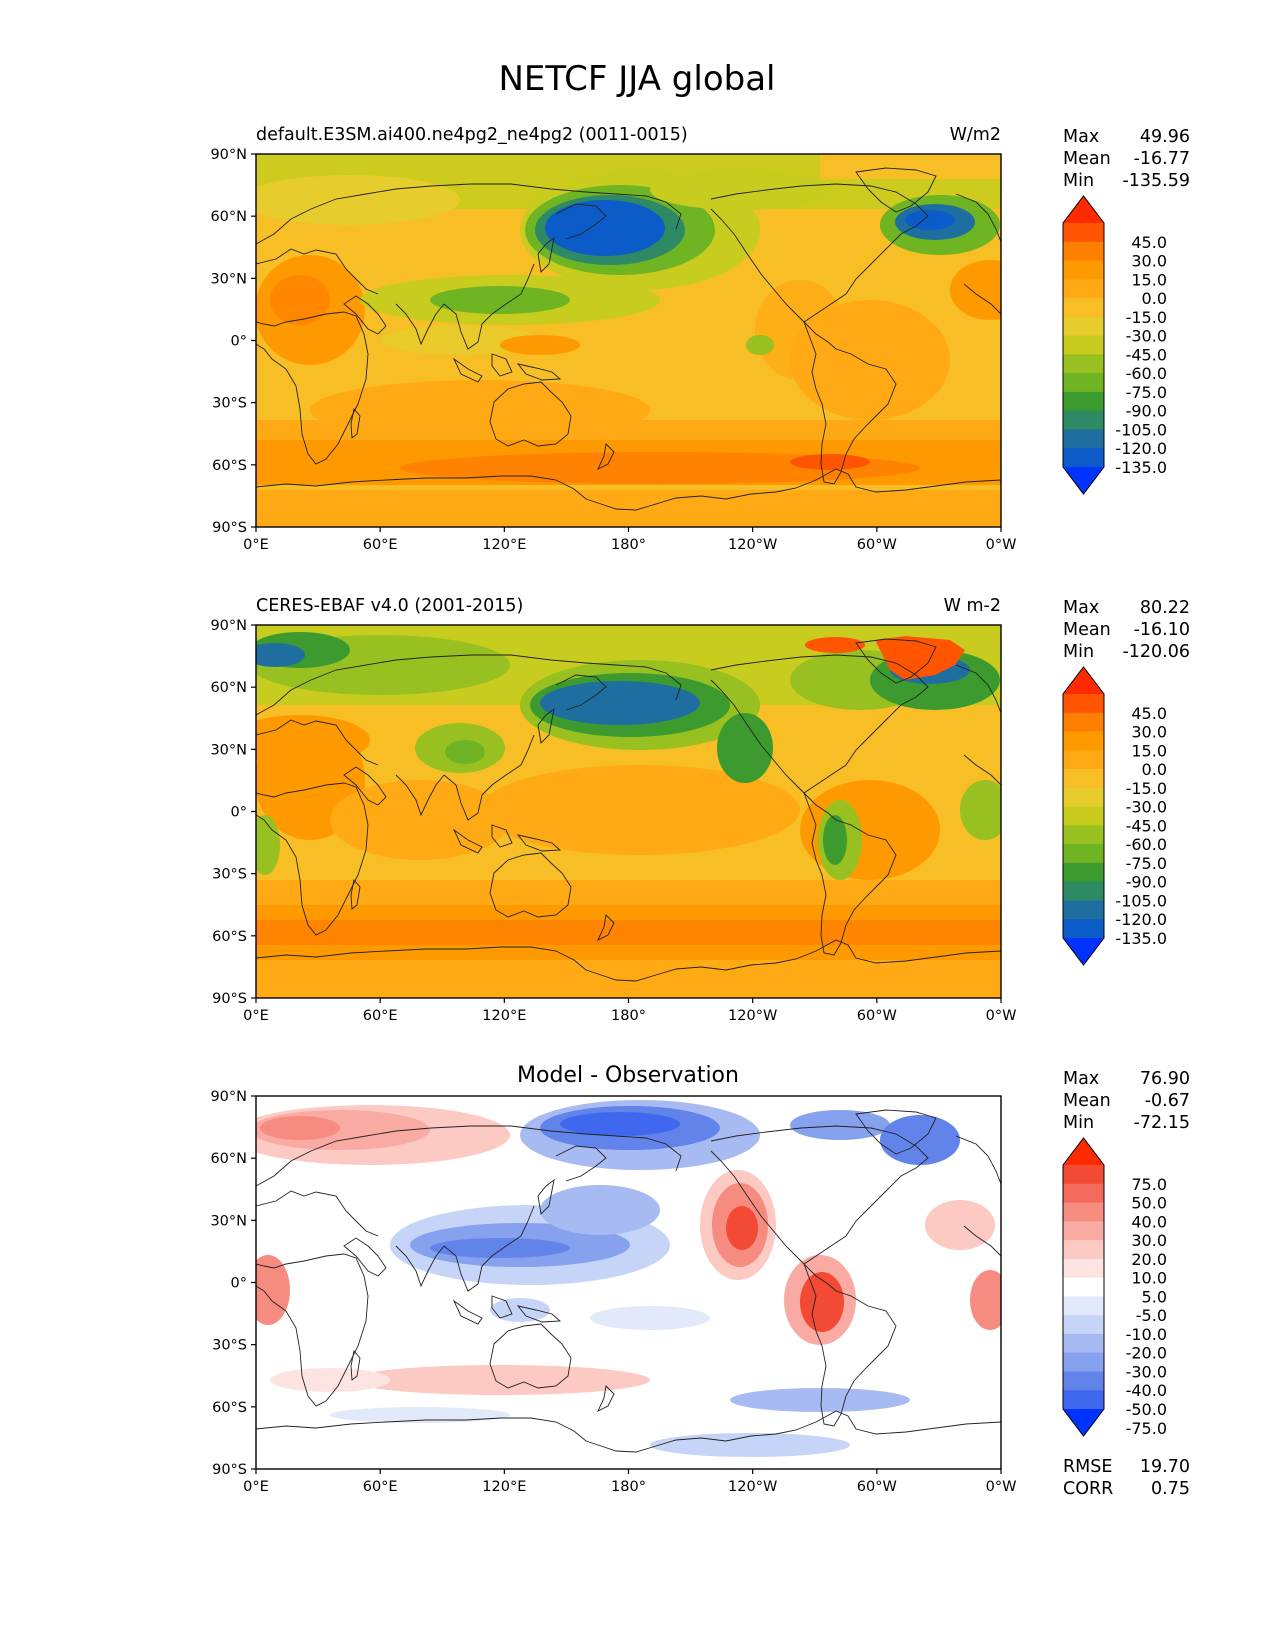 This screenshot has height=1650, width=1275. What do you see at coordinates (1087, 1467) in the screenshot?
I see `stat-label: RMSE` at bounding box center [1087, 1467].